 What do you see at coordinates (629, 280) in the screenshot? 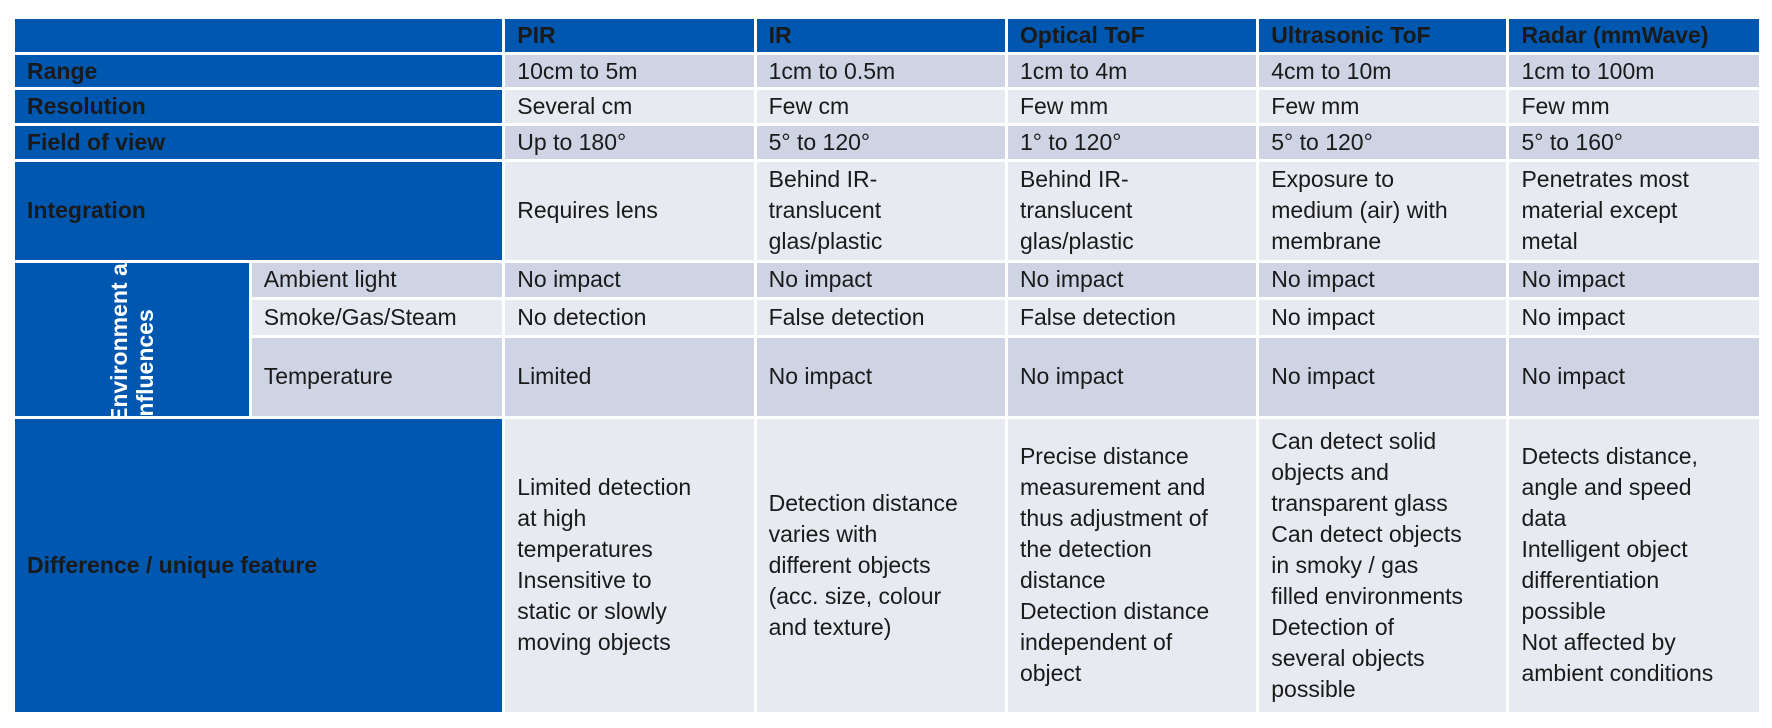
I see `cell-ambient-pir: No impact` at bounding box center [629, 280].